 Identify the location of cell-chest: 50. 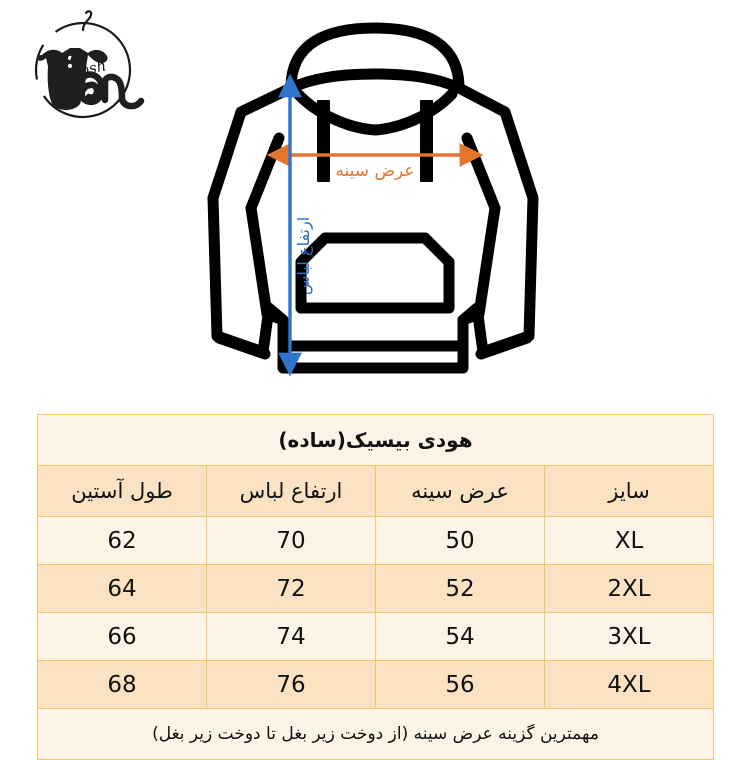
(460, 540).